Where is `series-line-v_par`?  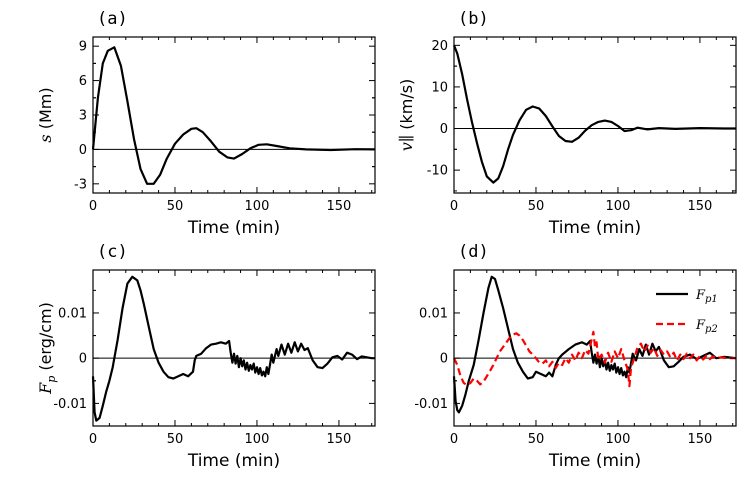 series-line-v_par is located at coordinates (594, 114).